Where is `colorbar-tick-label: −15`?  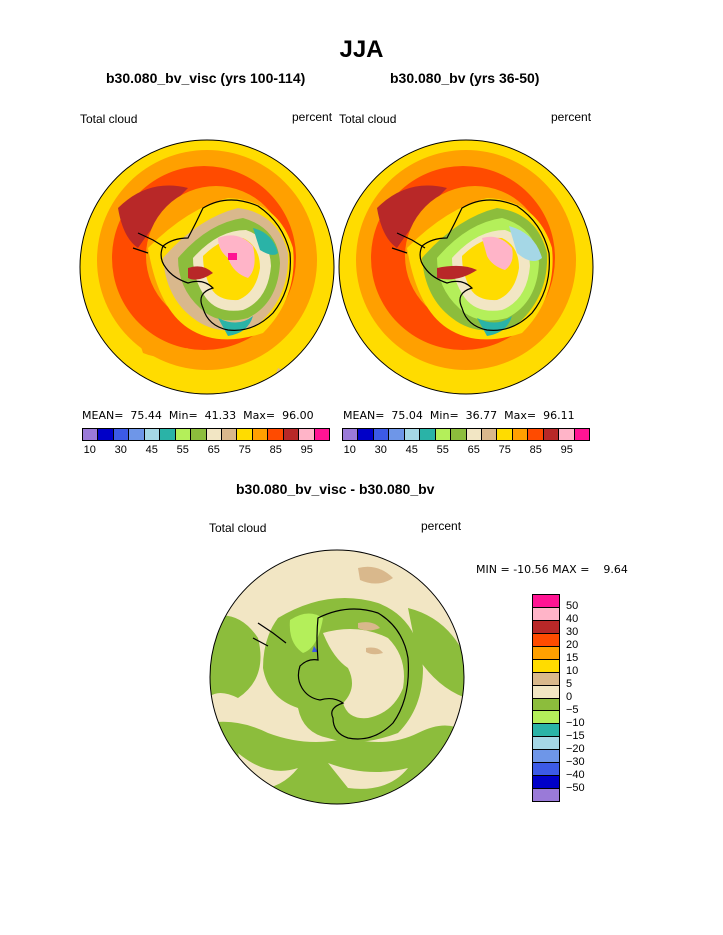 colorbar-tick-label: −15 is located at coordinates (575, 736).